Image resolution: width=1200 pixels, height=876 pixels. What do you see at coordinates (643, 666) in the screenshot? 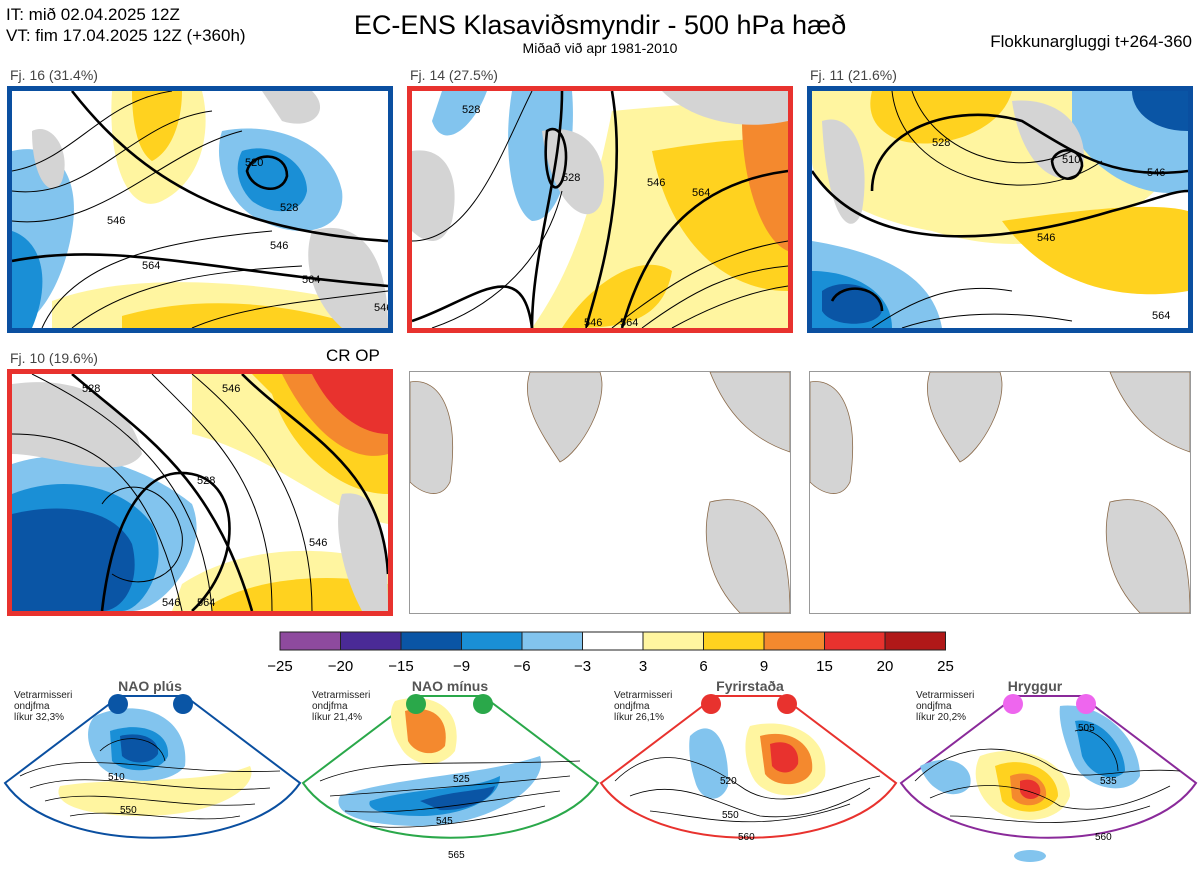
I see `colorbar-tick-label: 3` at bounding box center [643, 666].